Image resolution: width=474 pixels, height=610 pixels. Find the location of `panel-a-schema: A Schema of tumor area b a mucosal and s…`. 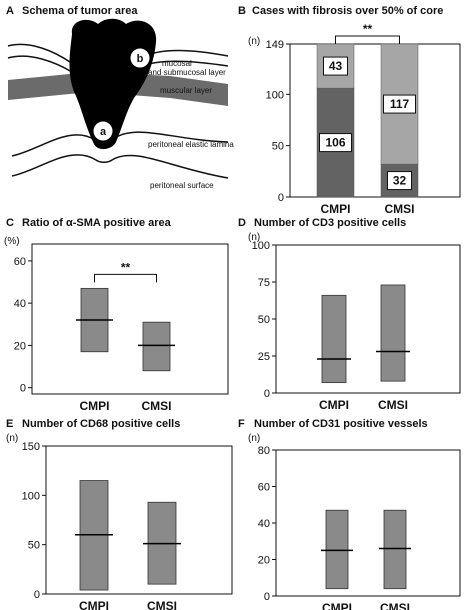

panel-a-schema: A Schema of tumor area b a mucosal and s… is located at coordinates (120, 97).